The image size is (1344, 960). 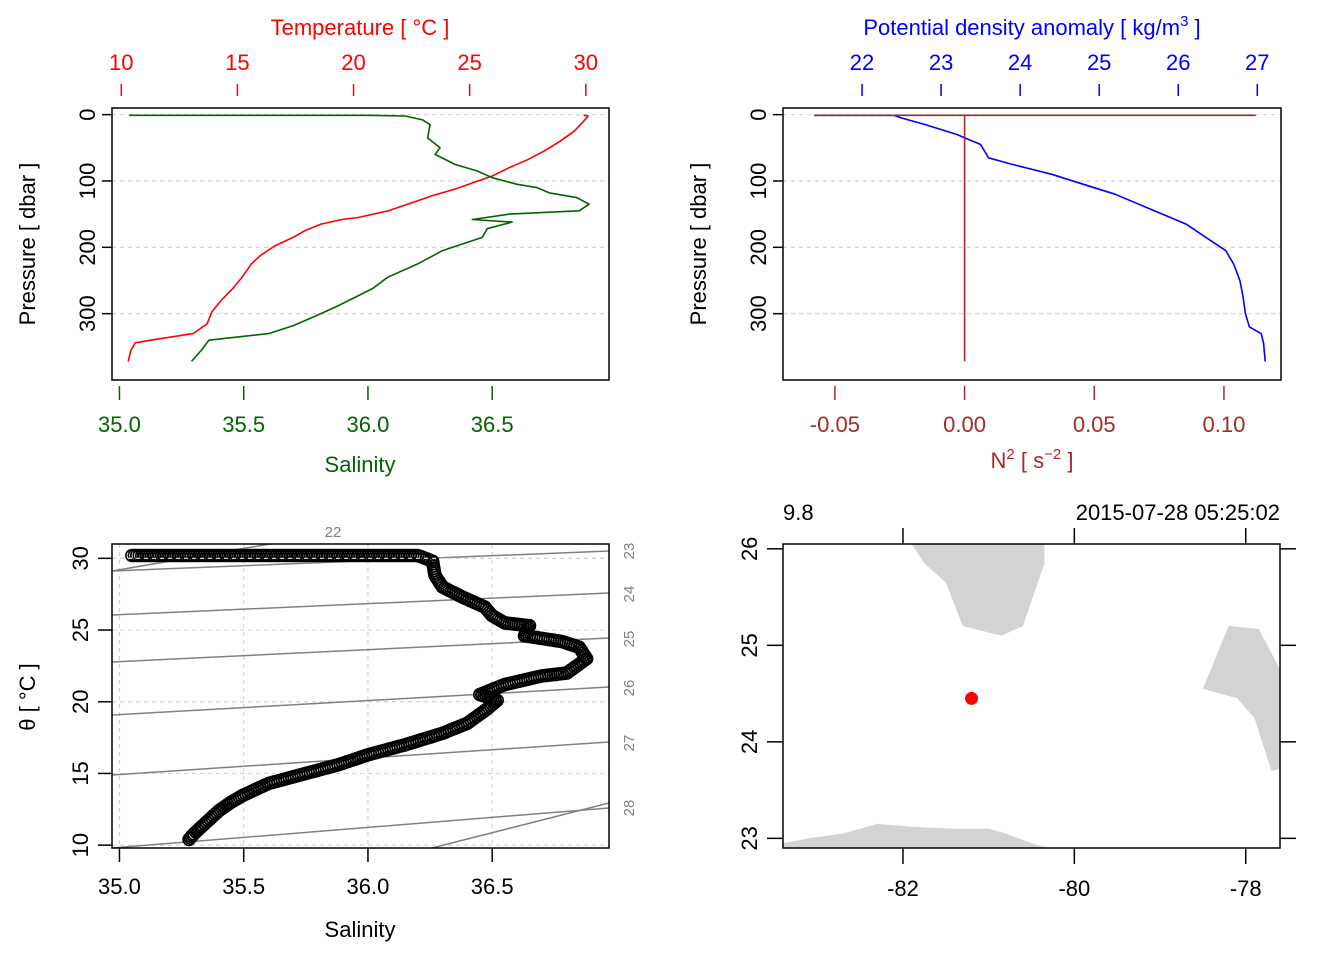 I want to click on p4-top-right-timestamp: 2015-07-28 05:25:02, so click(x=1178, y=512).